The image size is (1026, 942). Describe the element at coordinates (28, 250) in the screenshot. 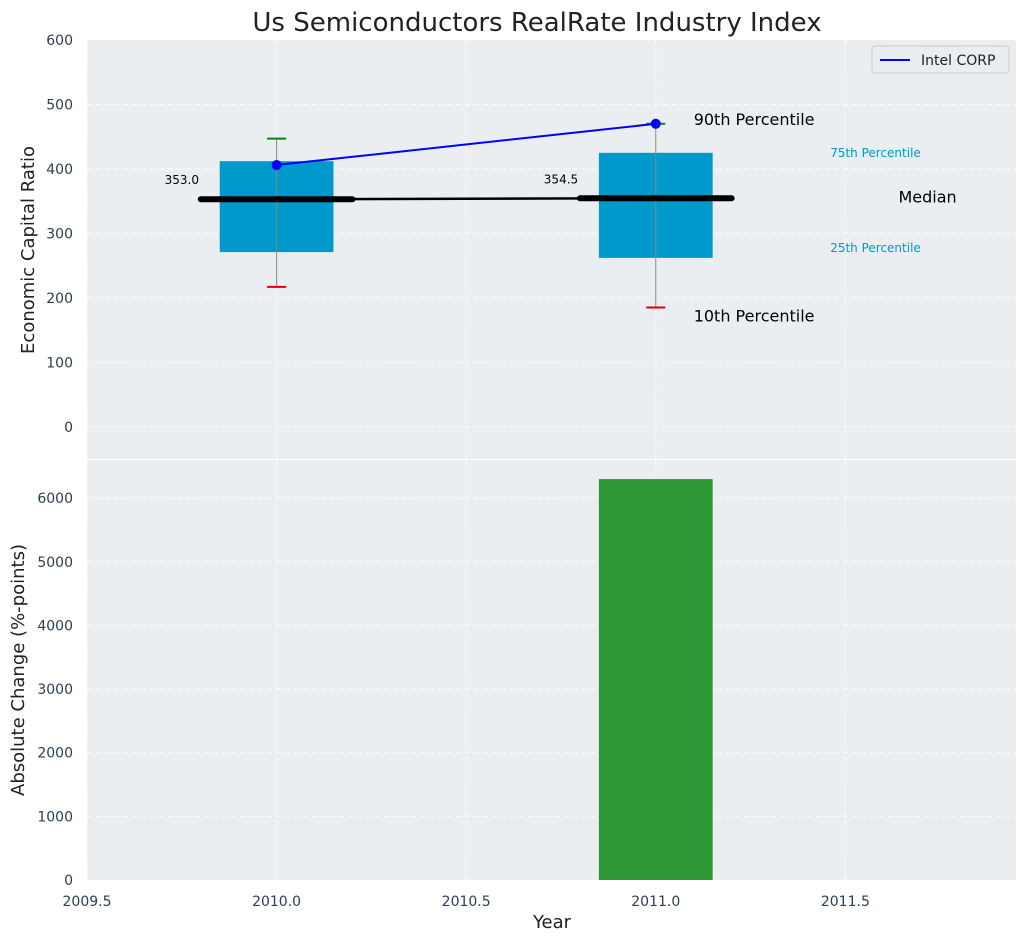

I see `top-y-axis-label: Economic Capital Ratio` at that location.